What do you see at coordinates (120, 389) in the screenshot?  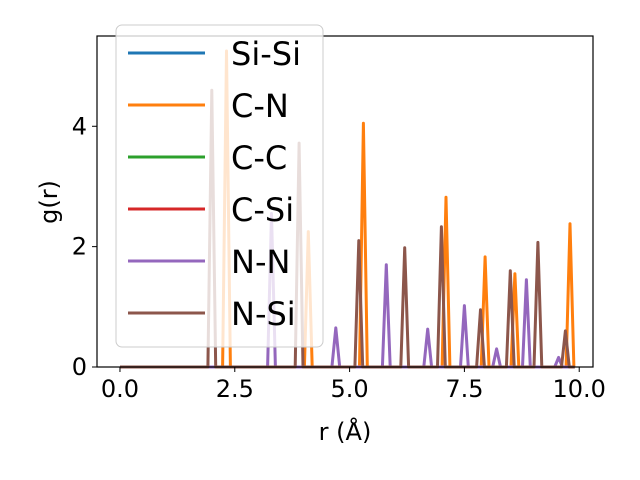 I see `x-tick-label: 0.0` at bounding box center [120, 389].